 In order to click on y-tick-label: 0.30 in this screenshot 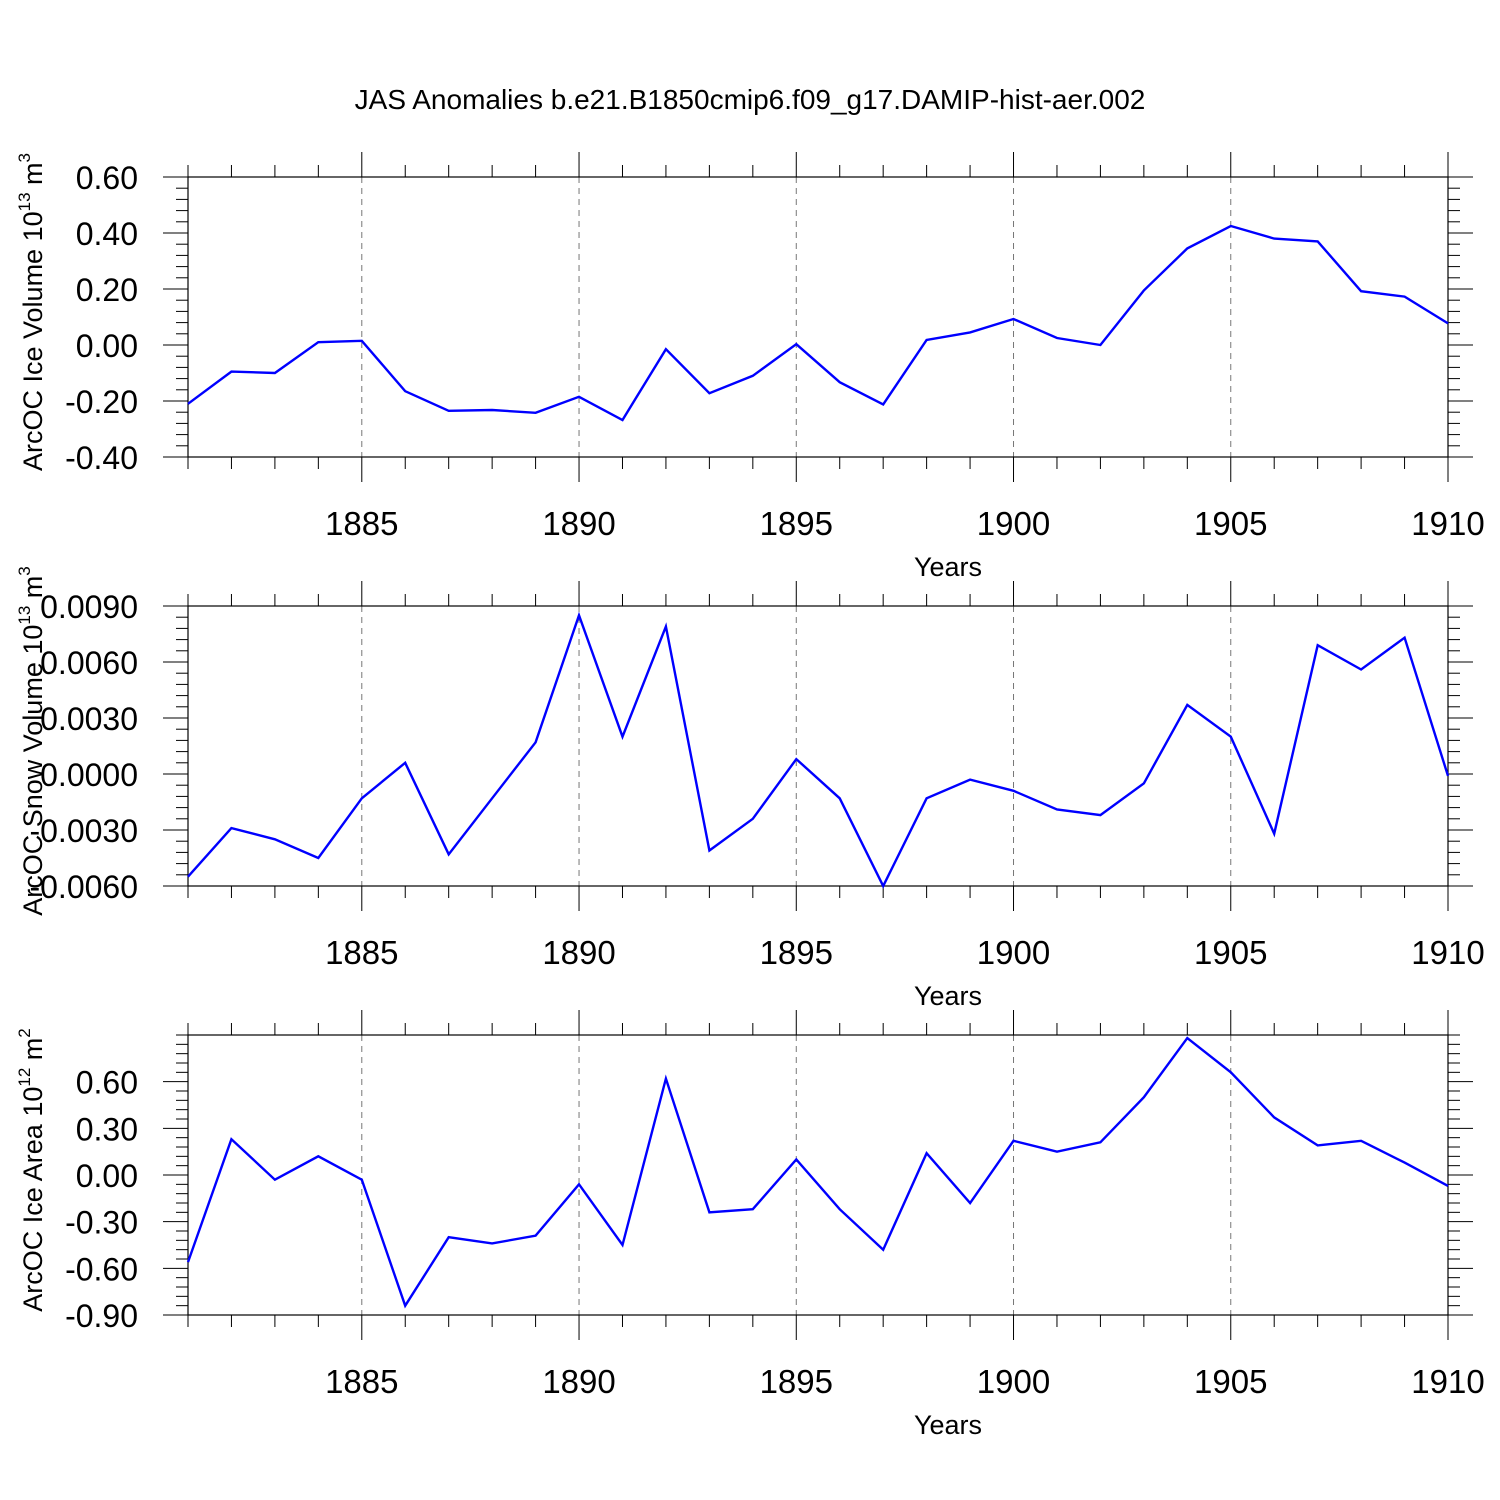, I will do `click(107, 1129)`.